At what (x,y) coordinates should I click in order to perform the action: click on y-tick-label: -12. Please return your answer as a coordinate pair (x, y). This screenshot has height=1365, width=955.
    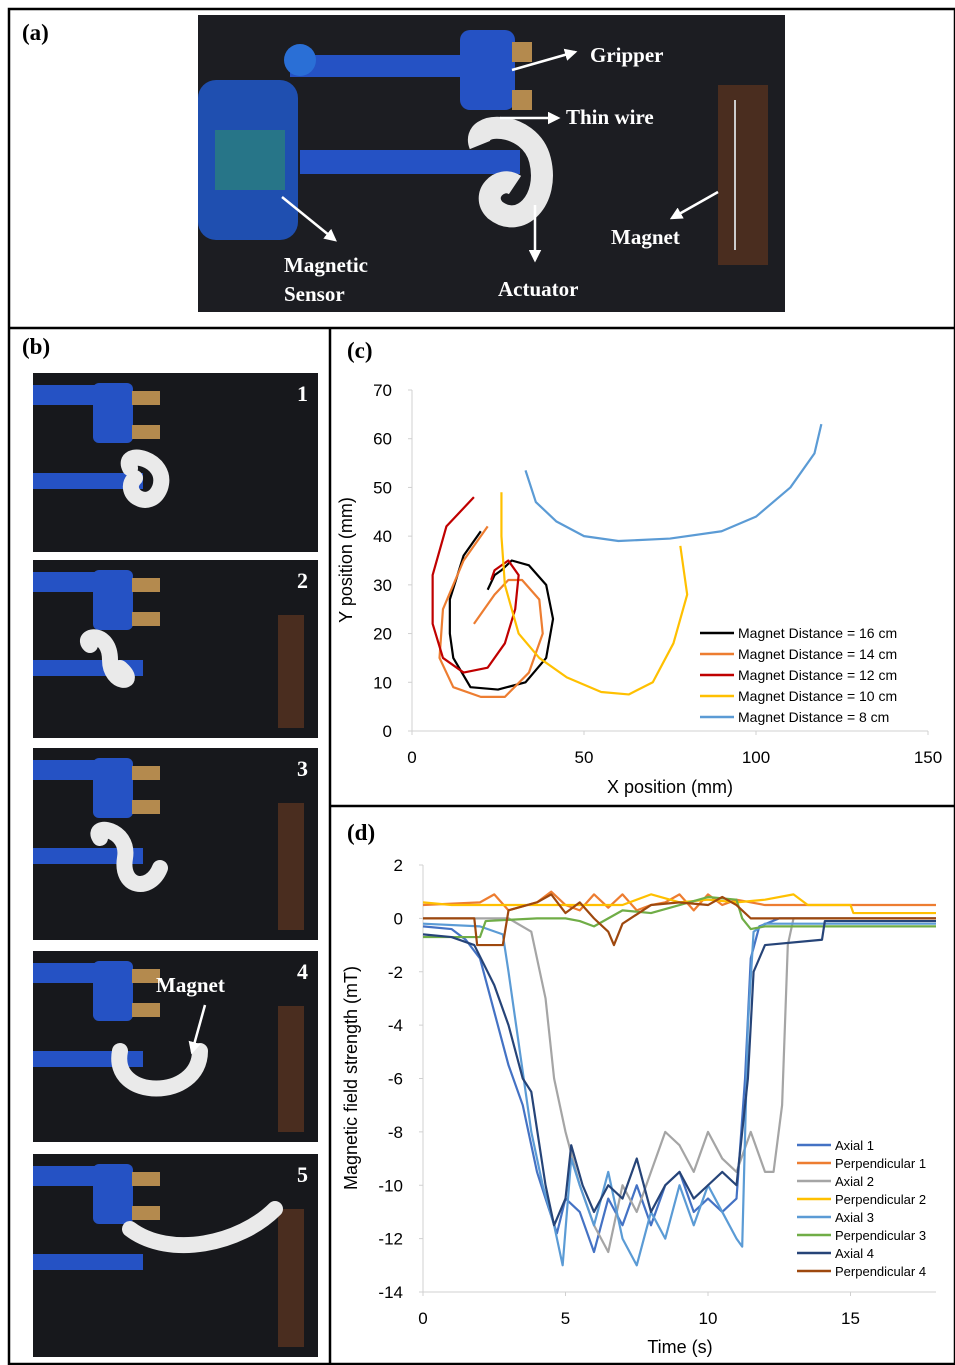
    Looking at the image, I should click on (390, 1239).